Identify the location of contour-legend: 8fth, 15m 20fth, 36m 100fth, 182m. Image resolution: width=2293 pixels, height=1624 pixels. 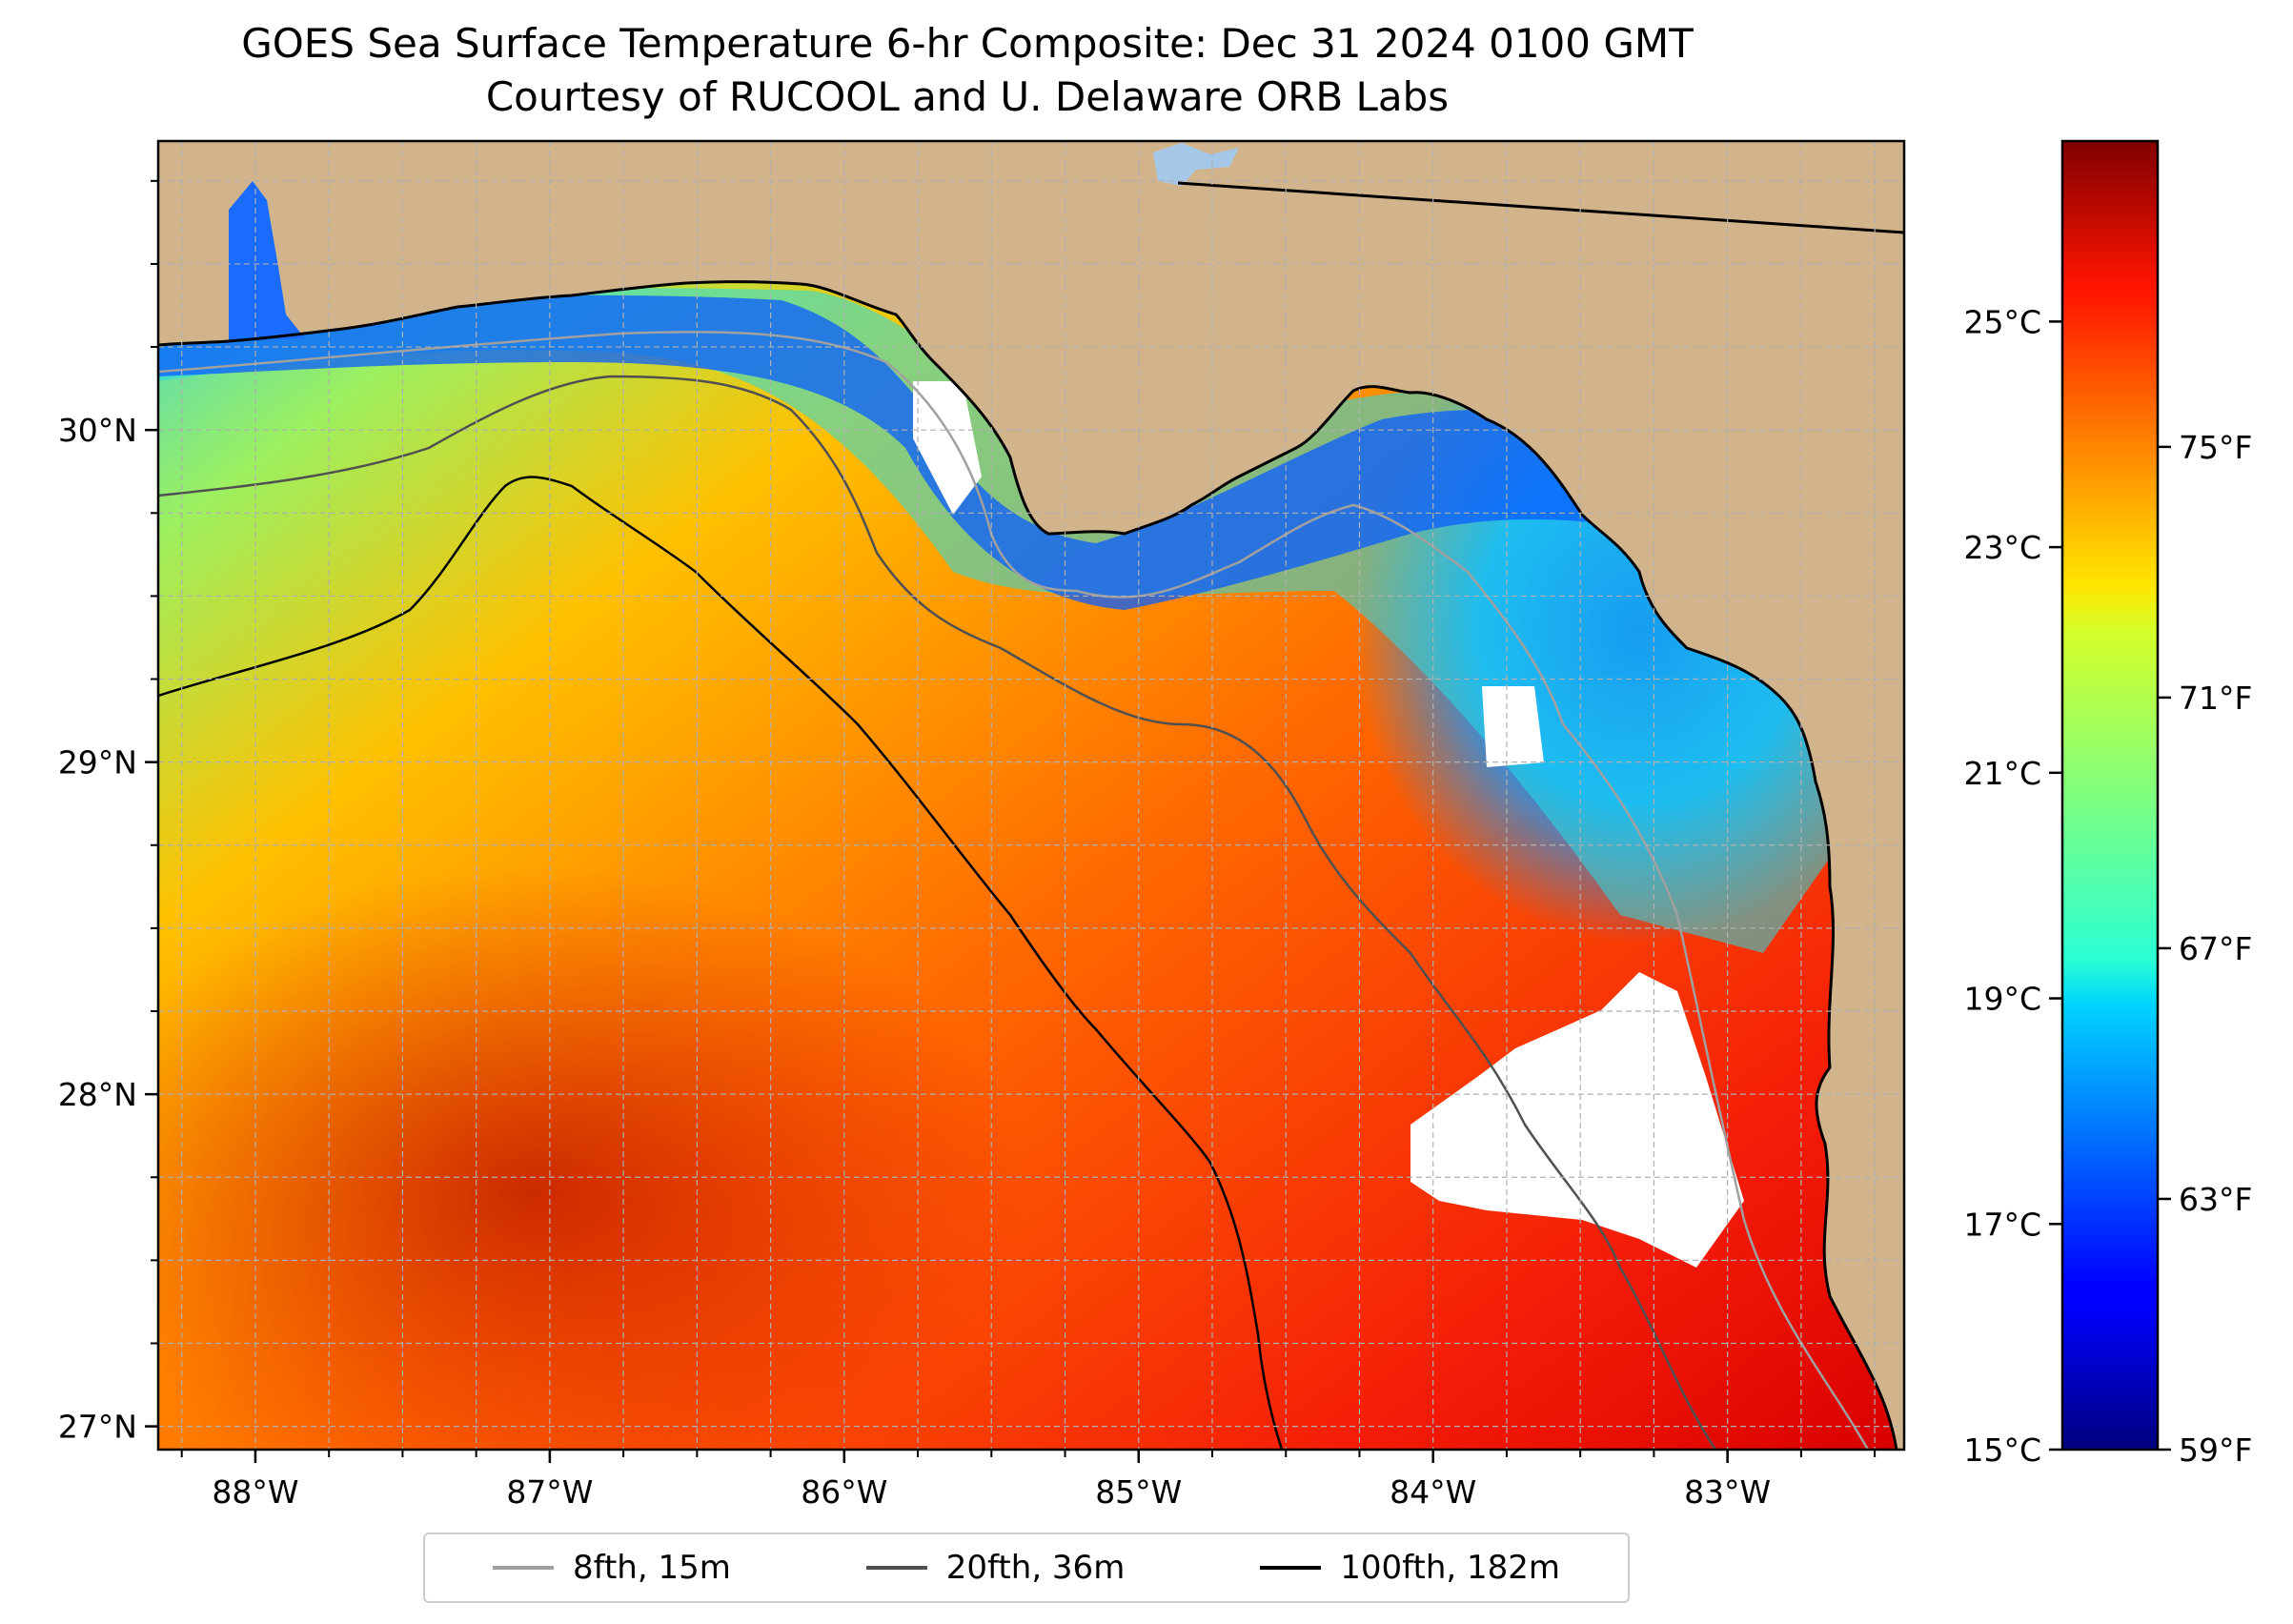
(1027, 1568).